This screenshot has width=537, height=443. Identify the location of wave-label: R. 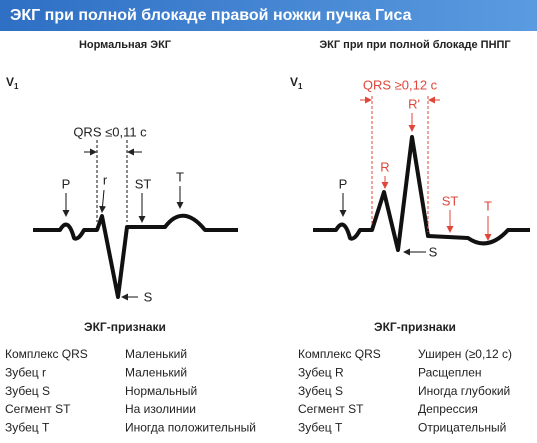
(384, 166).